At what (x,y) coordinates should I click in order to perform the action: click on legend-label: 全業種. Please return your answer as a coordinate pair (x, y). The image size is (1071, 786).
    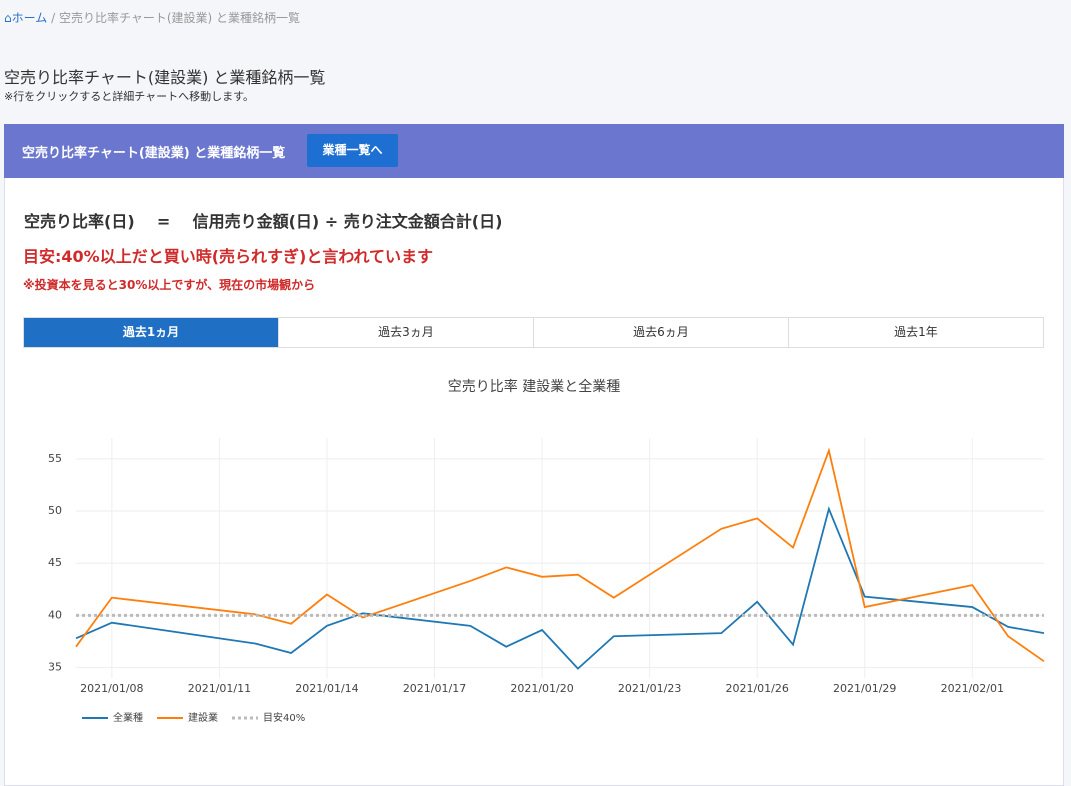
    Looking at the image, I should click on (128, 717).